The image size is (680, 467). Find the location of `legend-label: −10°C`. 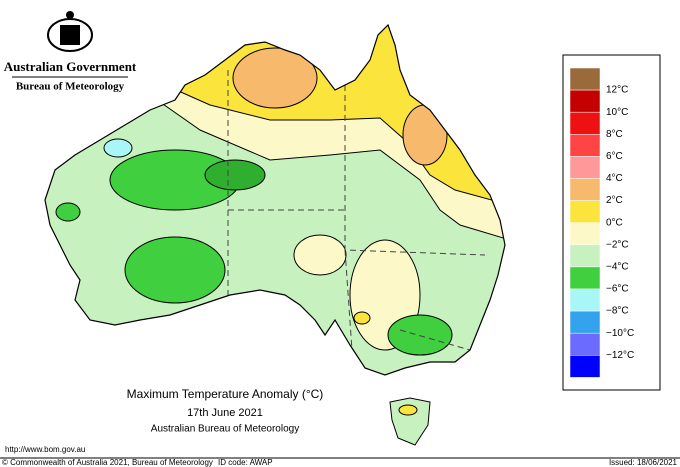

legend-label: −10°C is located at coordinates (620, 333).